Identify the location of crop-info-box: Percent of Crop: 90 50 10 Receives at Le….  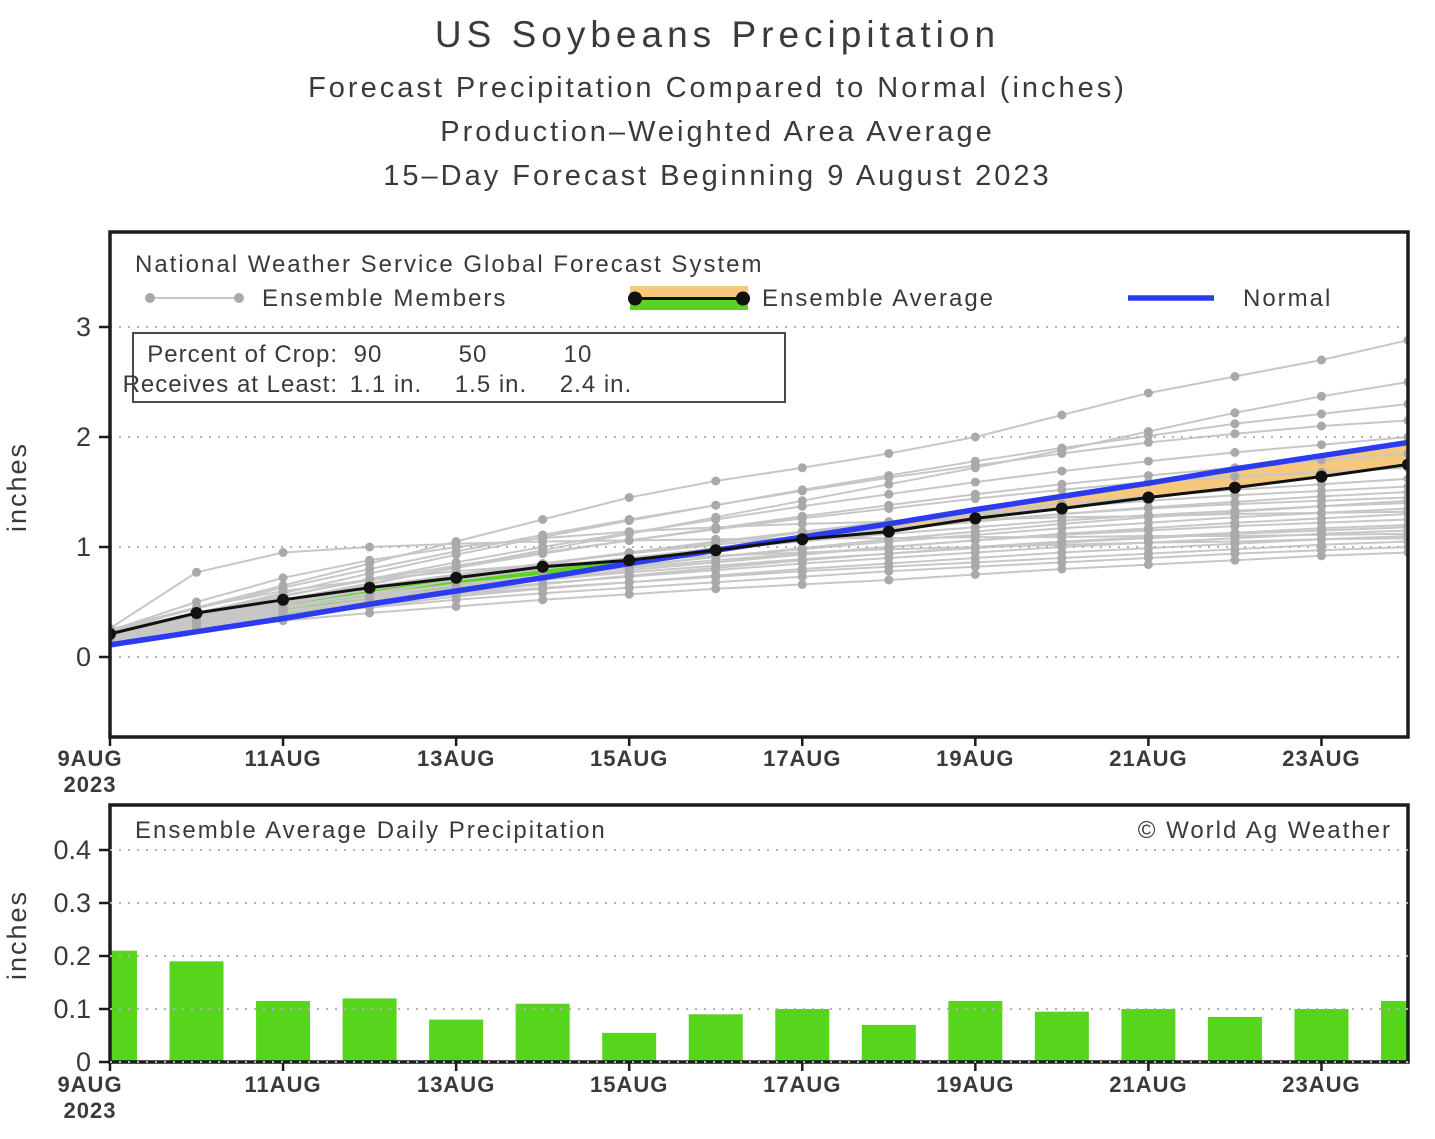
(454, 367).